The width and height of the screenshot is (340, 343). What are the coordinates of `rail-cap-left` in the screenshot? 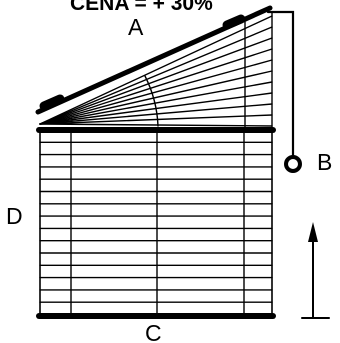 It's located at (52, 102).